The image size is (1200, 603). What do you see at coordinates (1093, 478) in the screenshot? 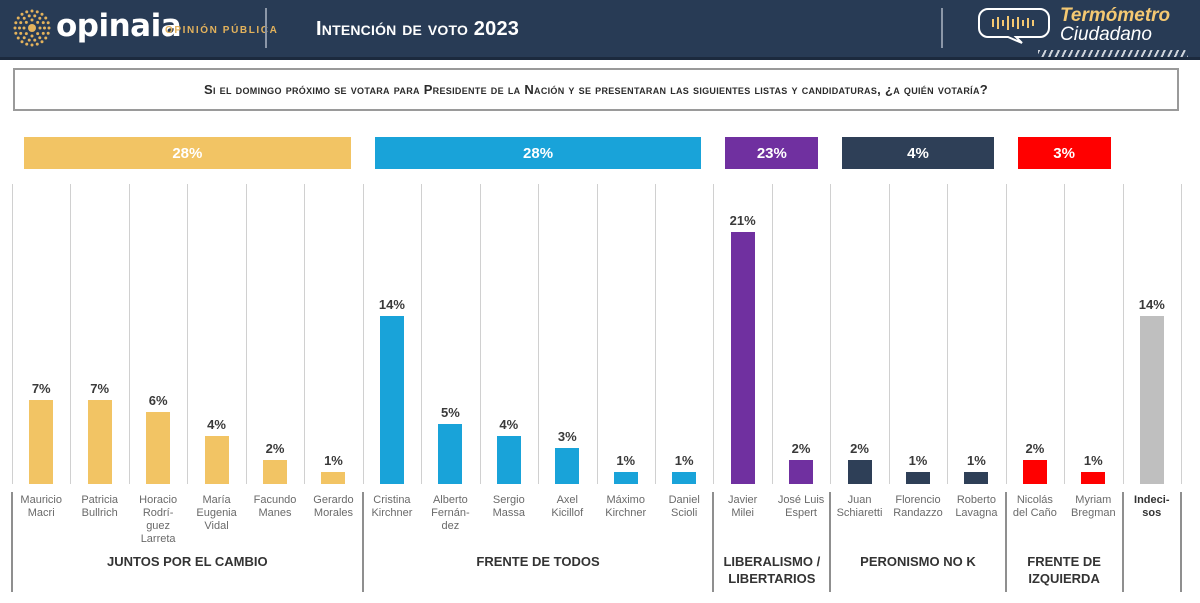
I see `bar-myriam-bregman` at bounding box center [1093, 478].